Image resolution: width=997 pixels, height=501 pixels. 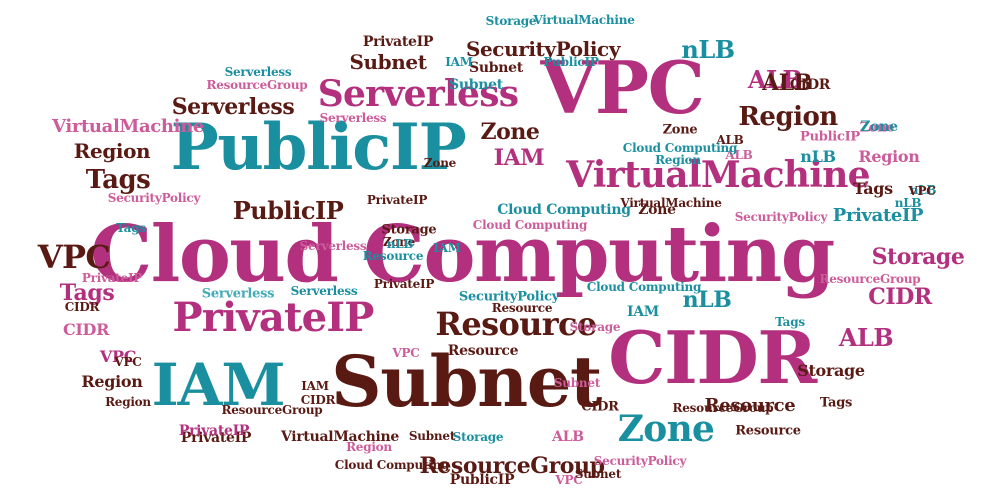 I want to click on word-90: PublicIP, so click(x=571, y=62).